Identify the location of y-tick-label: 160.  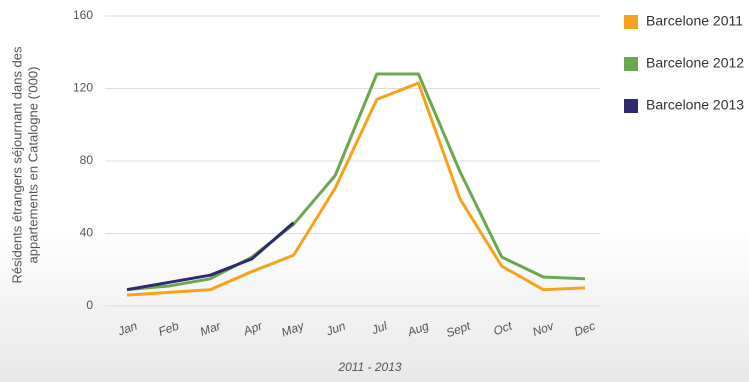
(83, 15).